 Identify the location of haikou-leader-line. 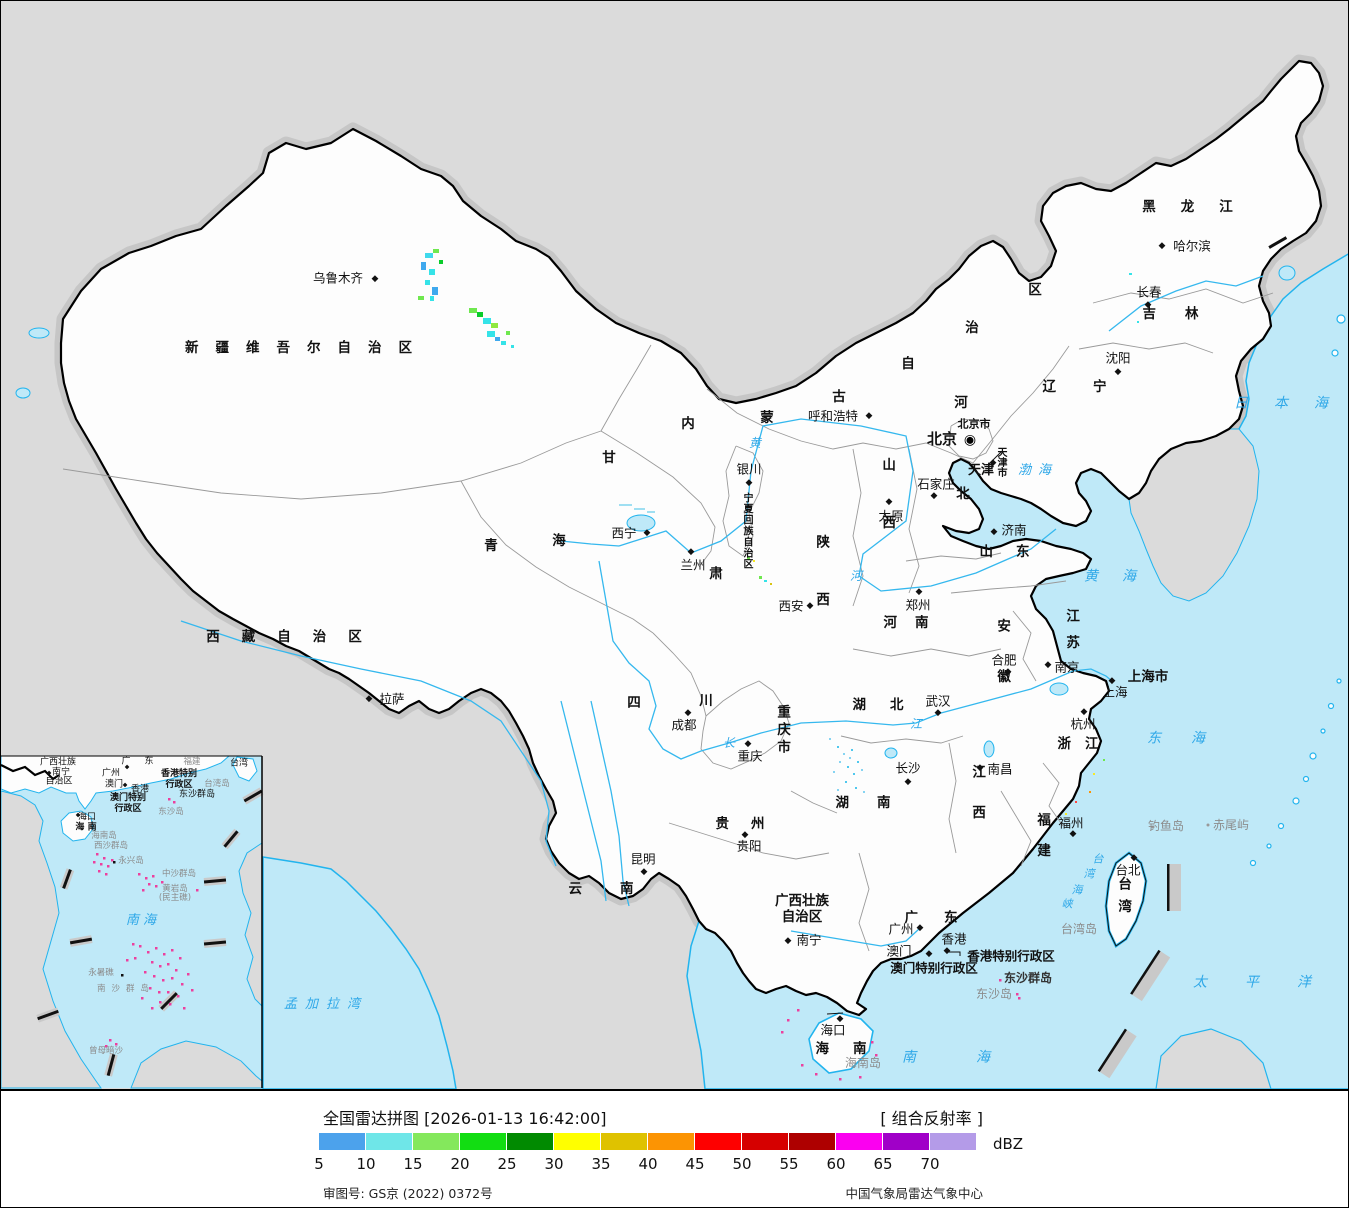
(835, 1013).